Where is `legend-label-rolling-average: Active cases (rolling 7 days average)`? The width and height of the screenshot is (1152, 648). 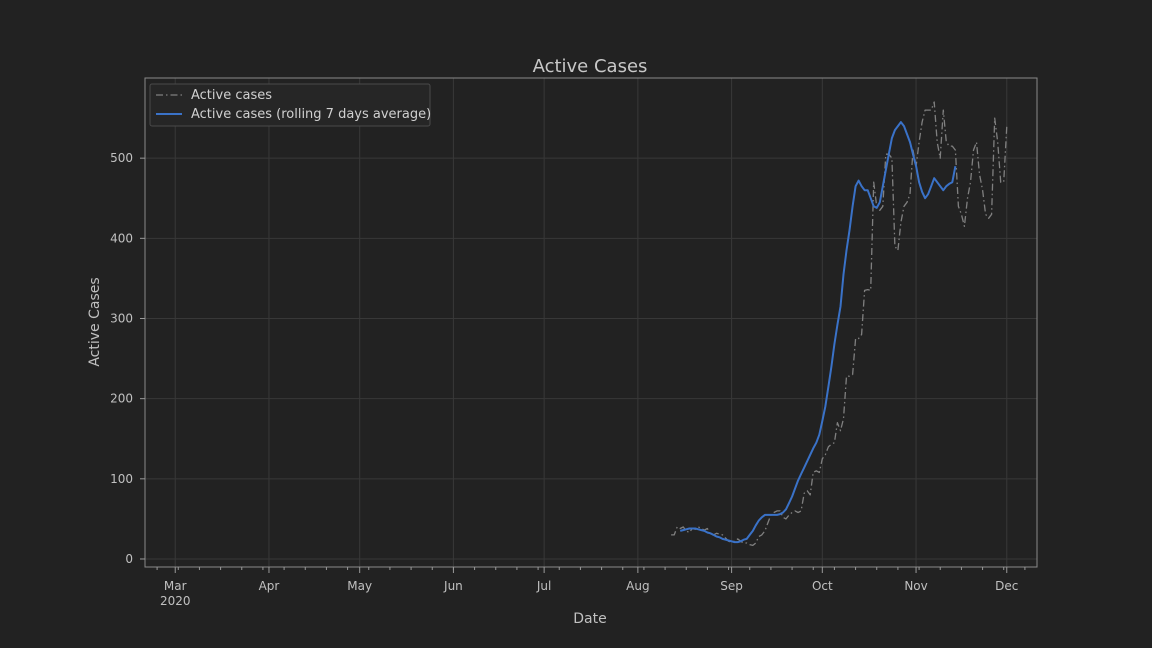 legend-label-rolling-average: Active cases (rolling 7 days average) is located at coordinates (311, 114).